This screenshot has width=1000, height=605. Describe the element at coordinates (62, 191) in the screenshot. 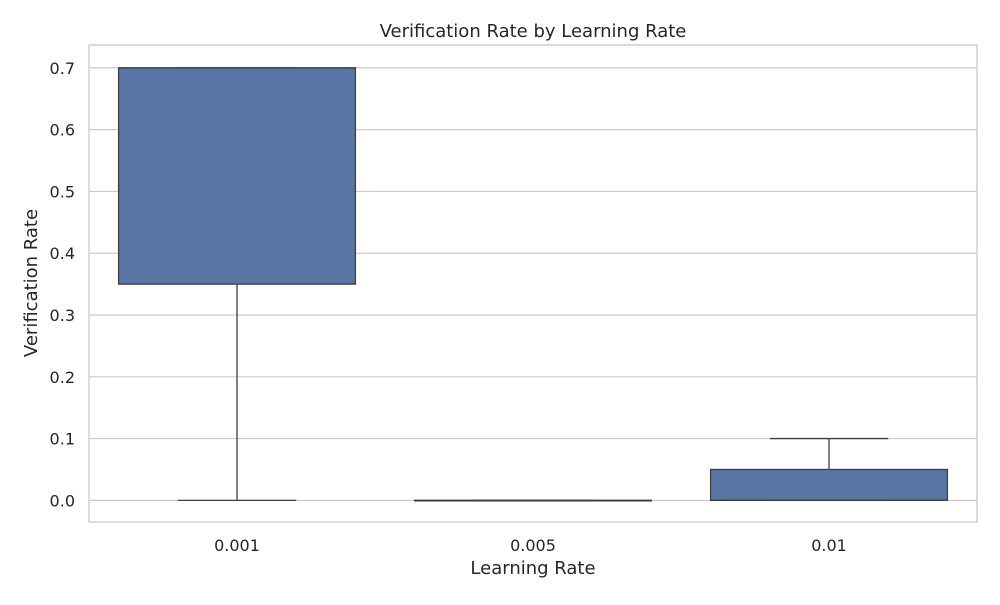

I see `y-tick-label: 0.5` at that location.